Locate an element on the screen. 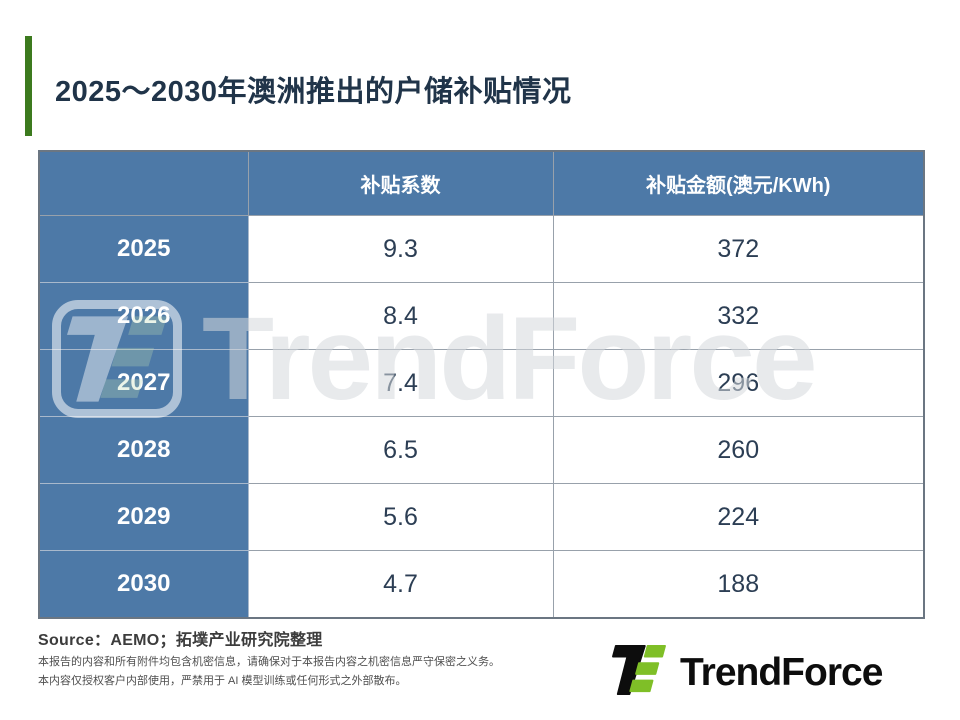 The image size is (960, 720). year-cell: 2027 is located at coordinates (143, 383).